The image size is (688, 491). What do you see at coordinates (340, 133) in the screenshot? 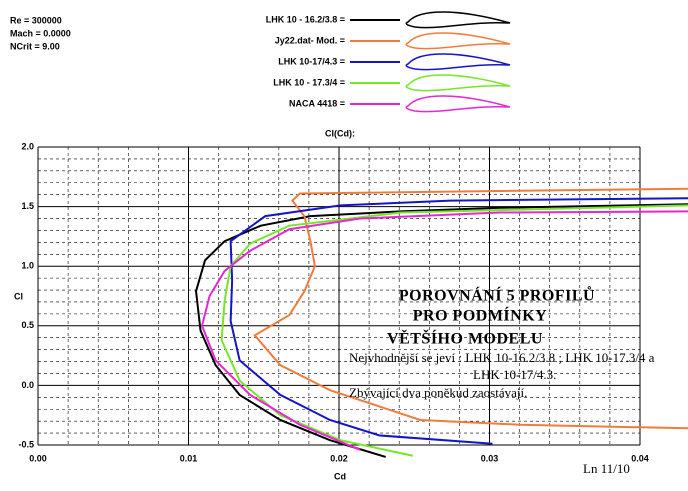
I see `chart-title: Cl(Cd):` at bounding box center [340, 133].